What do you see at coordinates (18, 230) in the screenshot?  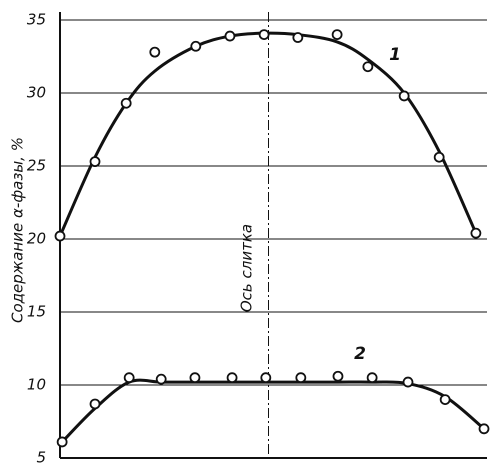 I see `y-axis-label: Содержание α-фазы, %` at bounding box center [18, 230].